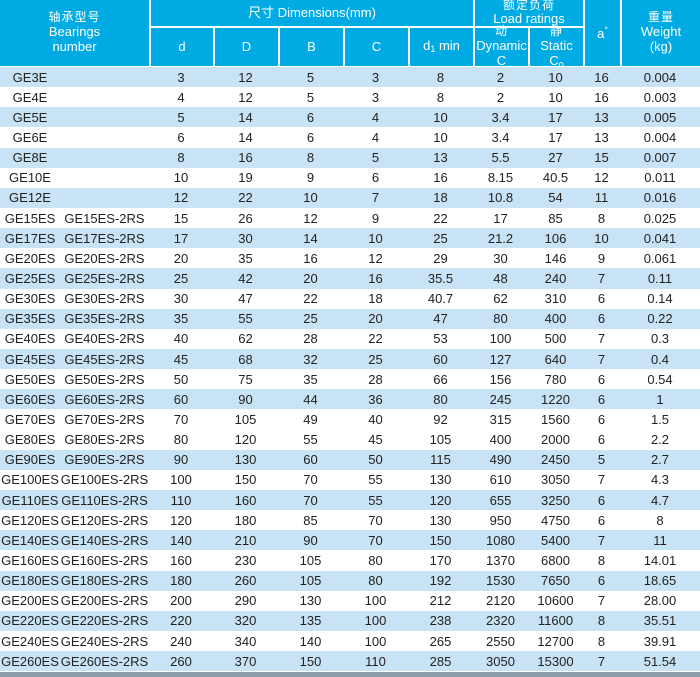  I want to click on cell-dynamic: 3.4, so click(500, 117).